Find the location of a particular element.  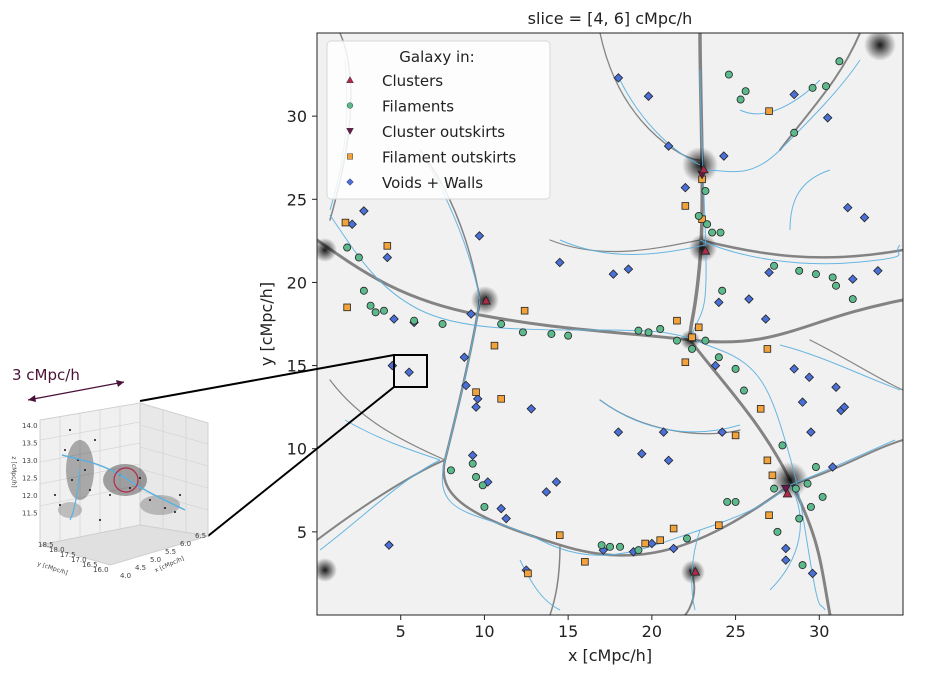

connector-line-bottom is located at coordinates (301, 461).